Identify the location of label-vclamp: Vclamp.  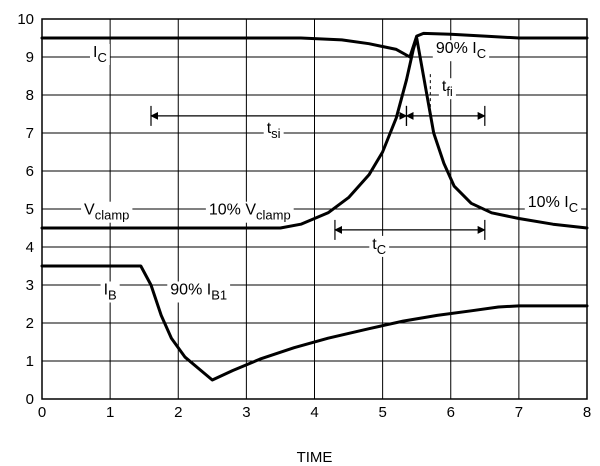
(106, 212).